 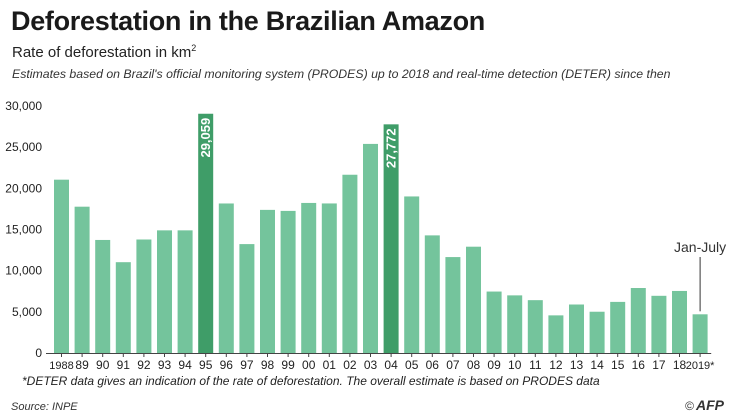 I want to click on x-tick-label: 01, so click(x=330, y=365).